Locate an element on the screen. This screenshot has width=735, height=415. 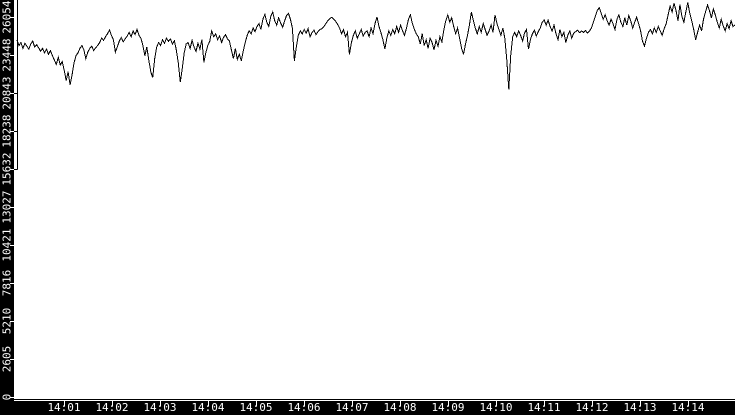
x-tick-label: 14:06 is located at coordinates (304, 407).